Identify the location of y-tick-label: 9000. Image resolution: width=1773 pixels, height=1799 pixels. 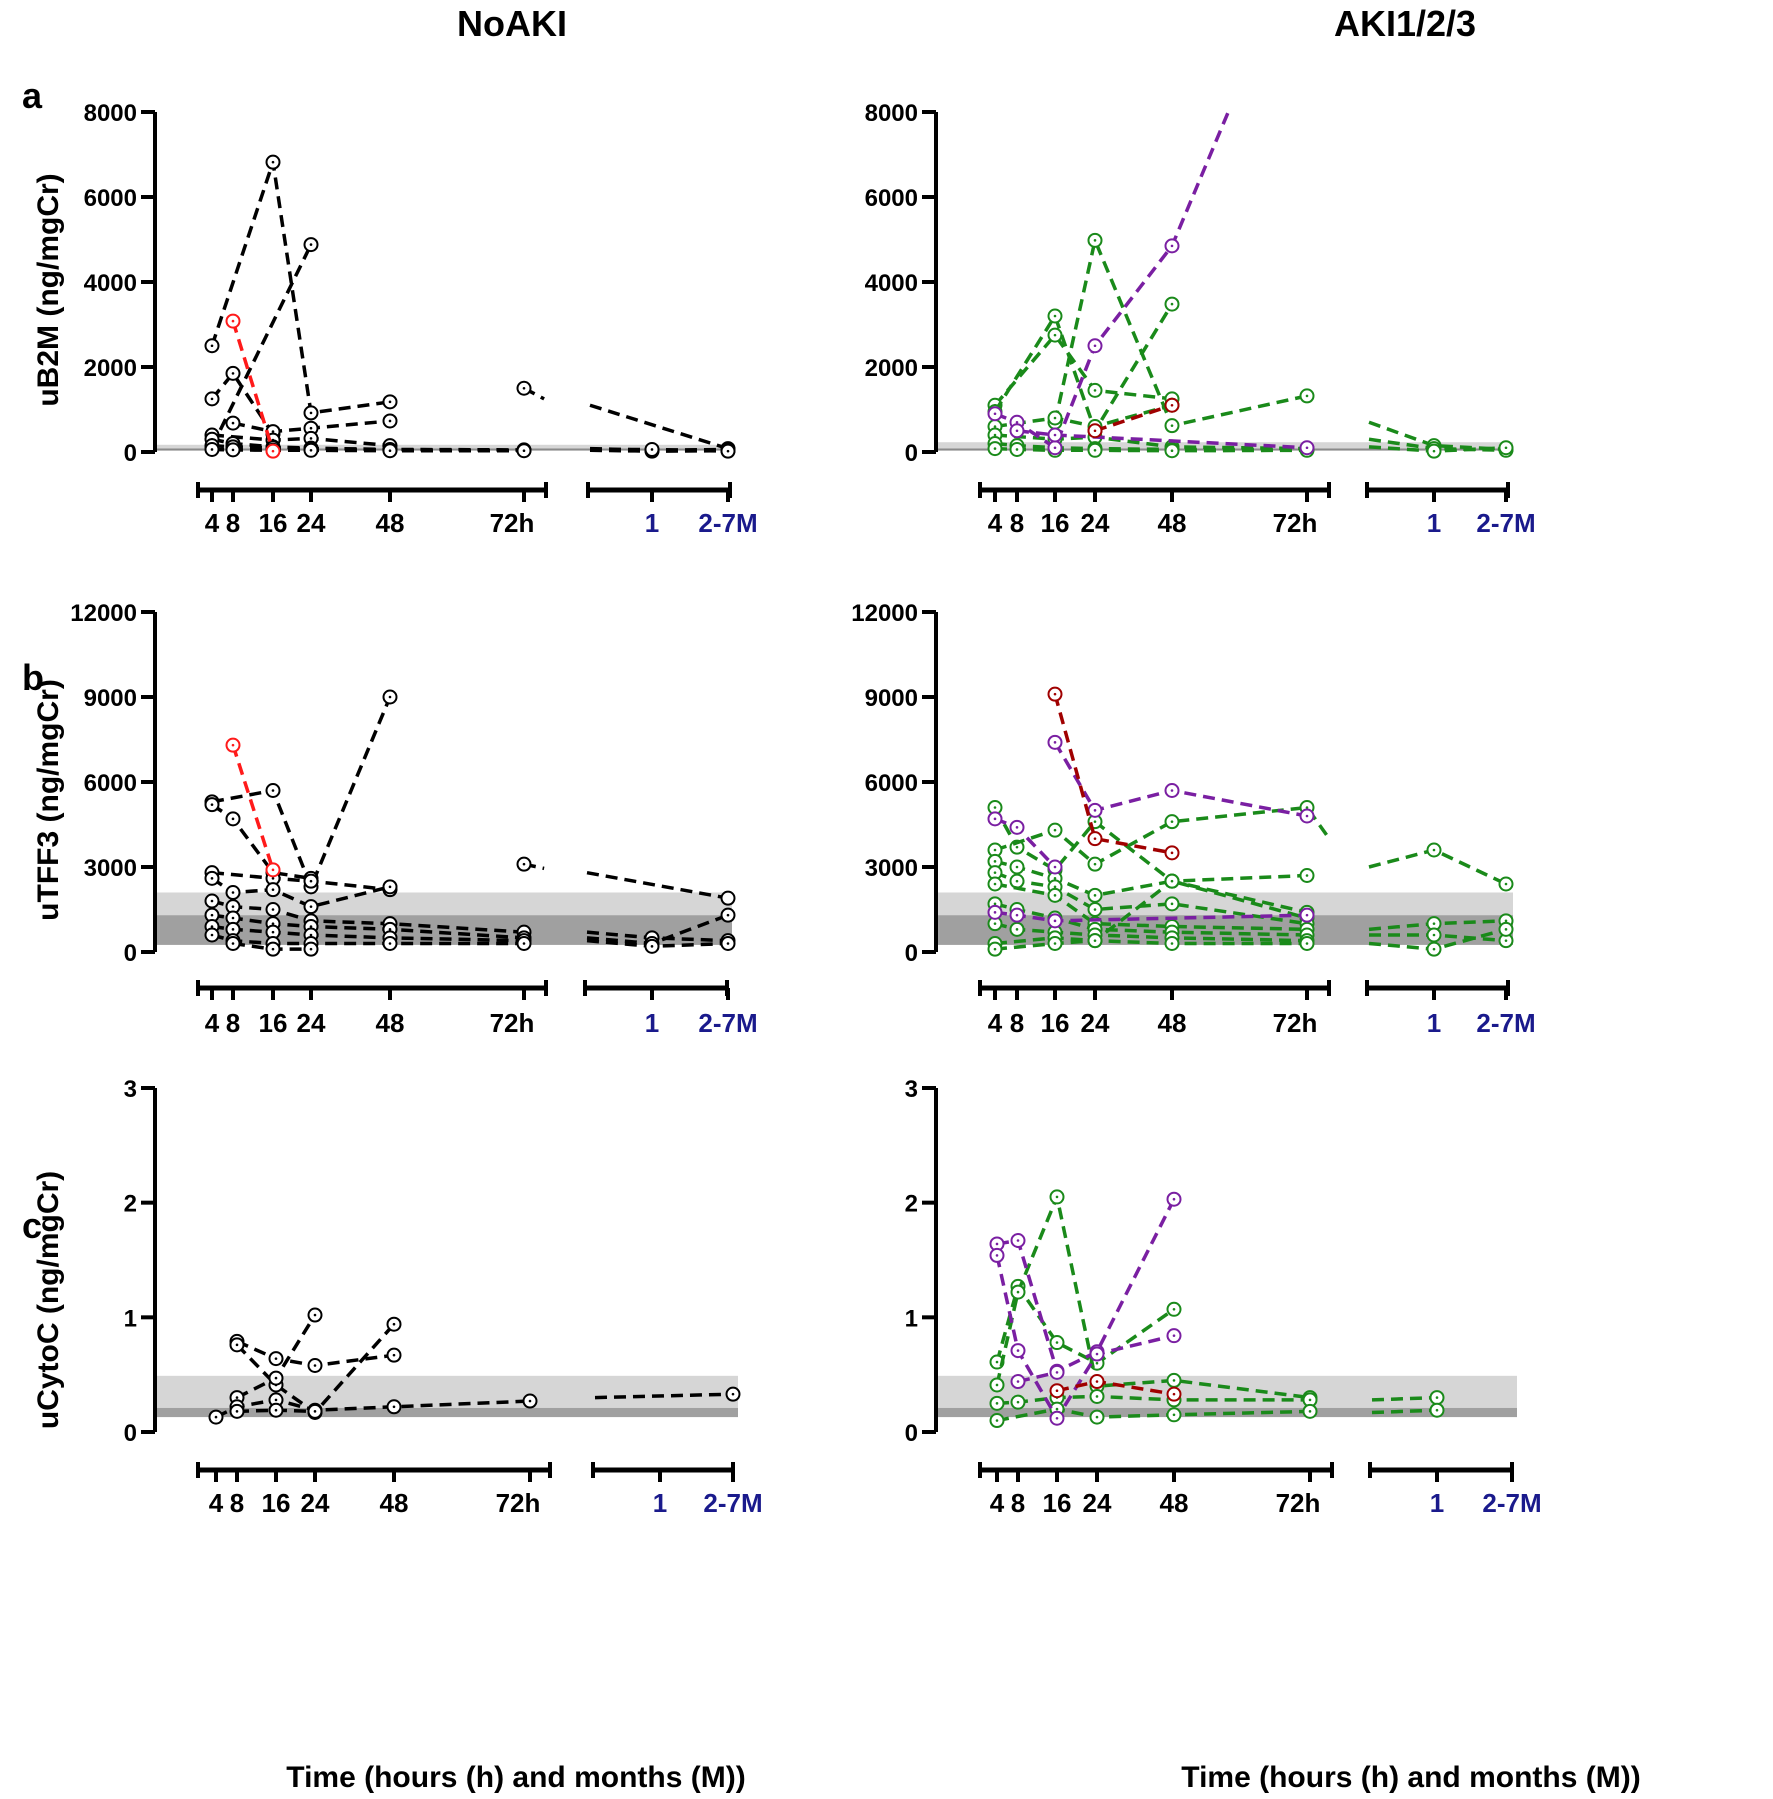
(891, 698).